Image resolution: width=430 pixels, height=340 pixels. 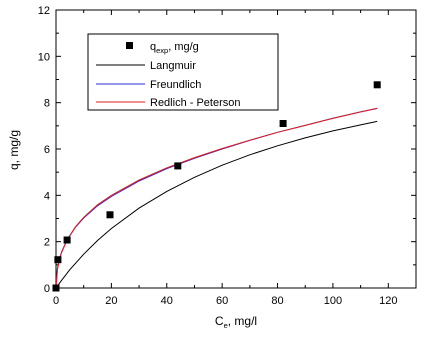 I want to click on legend-entry-redlich-peterson: Redlich - Peterson, so click(x=168, y=103).